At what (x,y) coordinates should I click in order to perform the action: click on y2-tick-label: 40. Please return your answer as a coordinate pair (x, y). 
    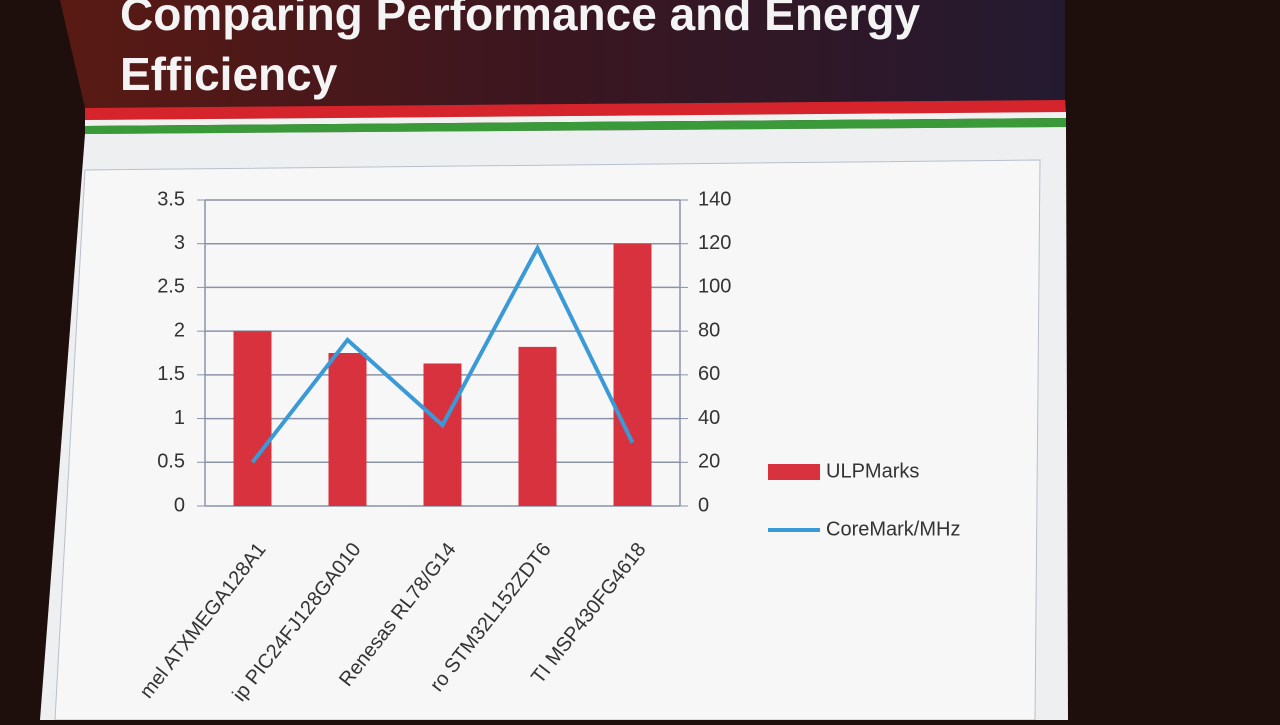
    Looking at the image, I should click on (709, 418).